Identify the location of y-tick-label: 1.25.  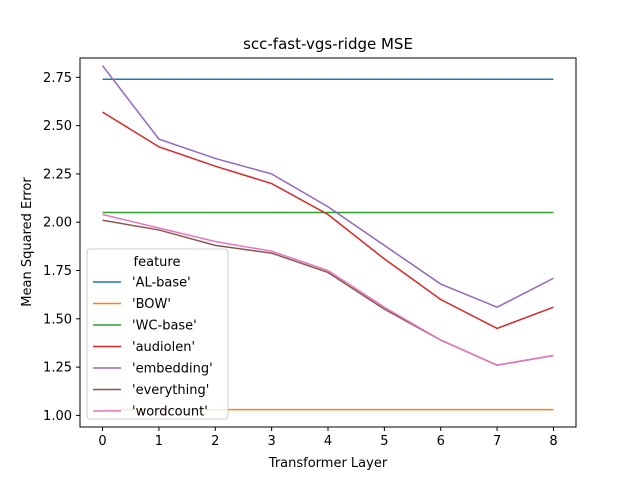
(57, 368).